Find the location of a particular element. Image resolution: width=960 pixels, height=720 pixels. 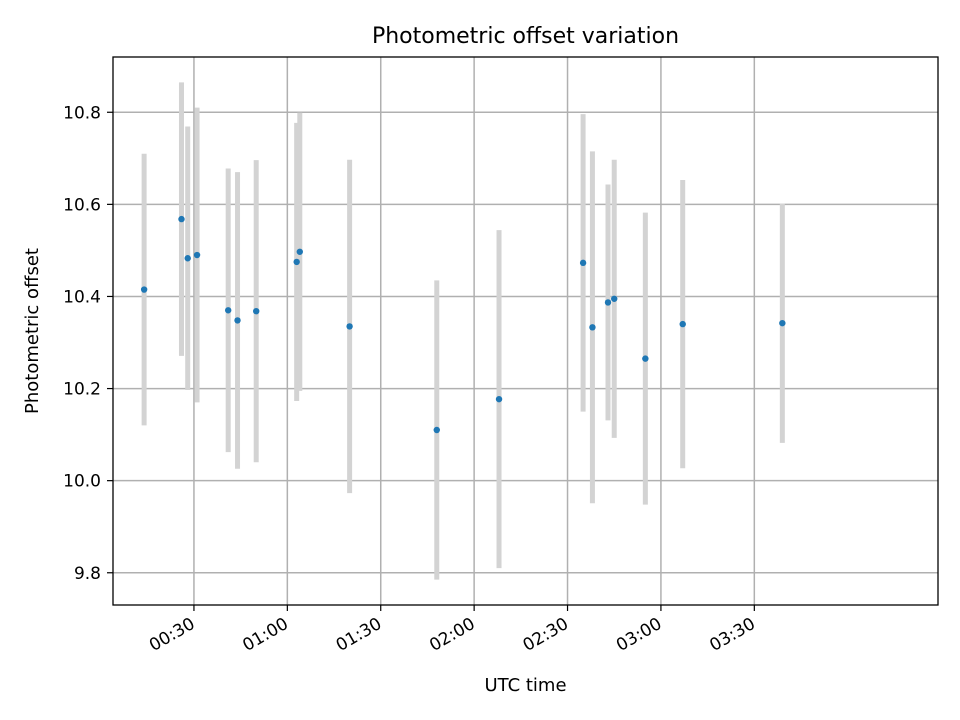

y-axis-label: Photometric offset is located at coordinates (32, 331).